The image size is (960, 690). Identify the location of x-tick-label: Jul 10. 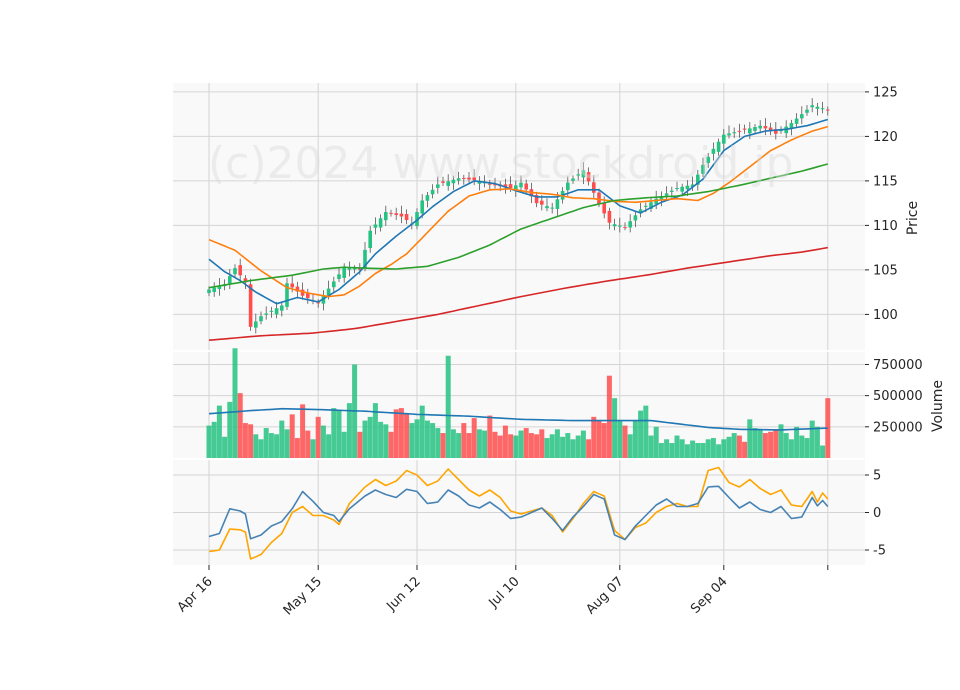
(504, 592).